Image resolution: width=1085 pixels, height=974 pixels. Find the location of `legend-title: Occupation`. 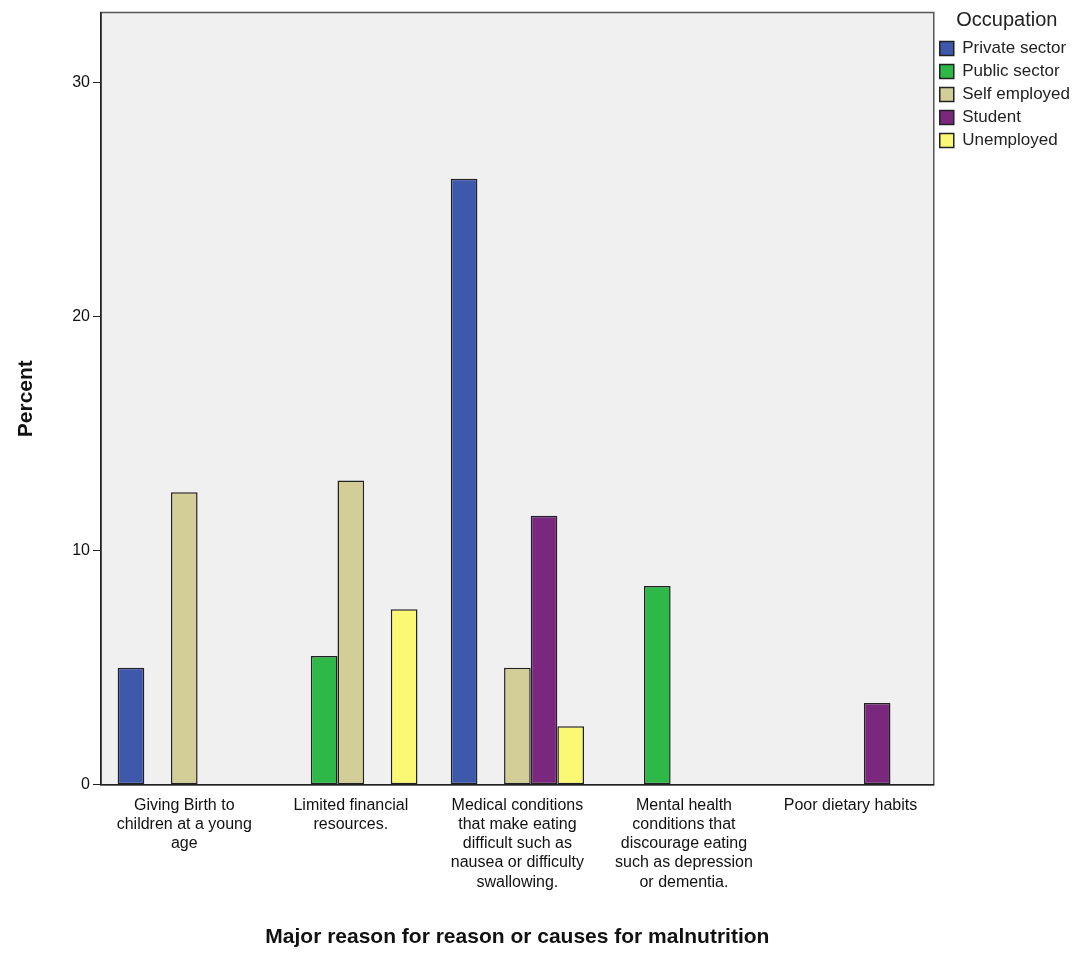

legend-title: Occupation is located at coordinates (1007, 18).